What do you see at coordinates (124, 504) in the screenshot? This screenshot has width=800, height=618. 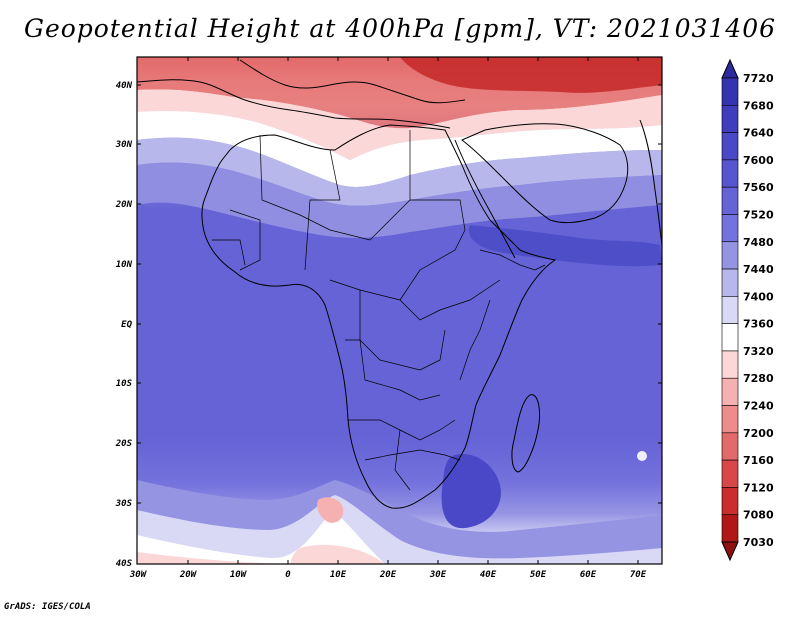 I see `lat-label: 30S` at bounding box center [124, 504].